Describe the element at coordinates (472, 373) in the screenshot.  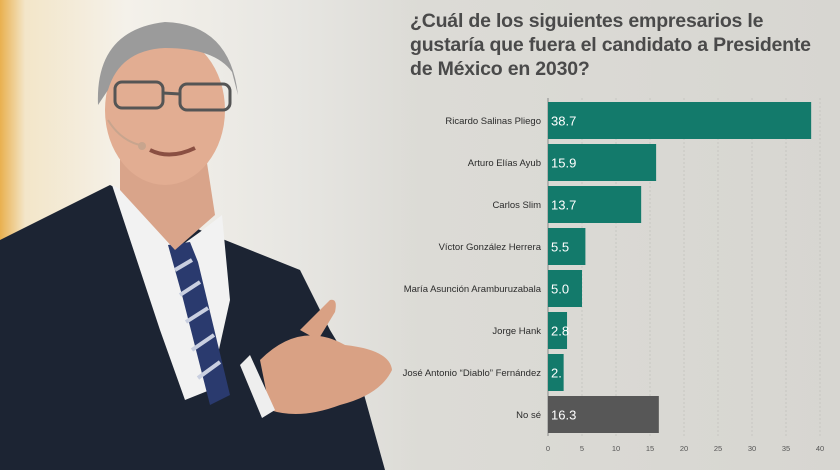
I see `category-label: José Antonio “Diablo” Fernández` at that location.